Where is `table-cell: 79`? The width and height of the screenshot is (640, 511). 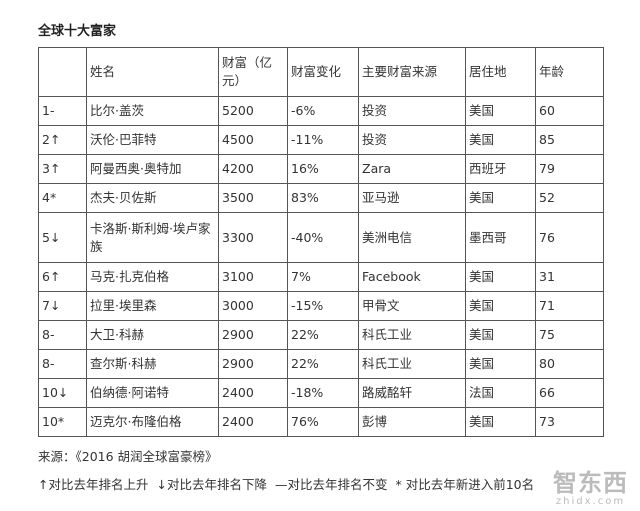 table-cell: 79 is located at coordinates (569, 169).